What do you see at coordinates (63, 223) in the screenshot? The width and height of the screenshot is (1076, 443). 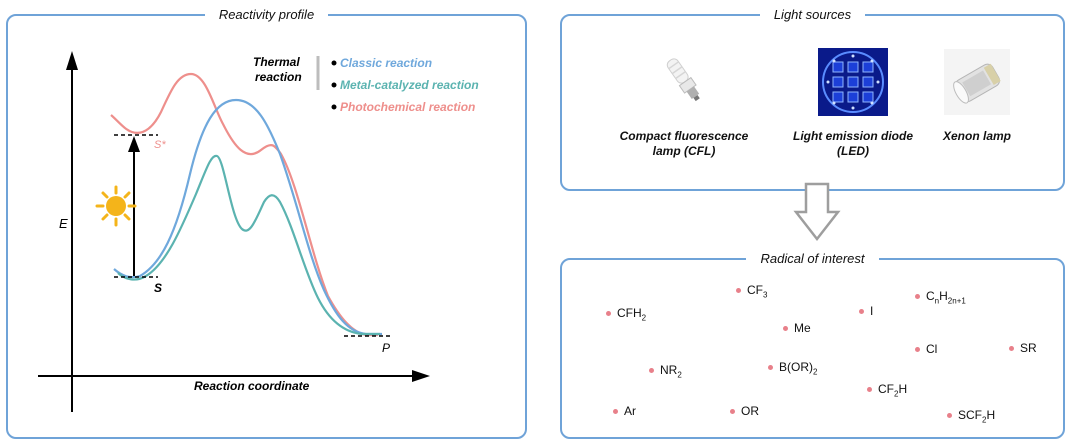 I see `y-axis-label: E` at bounding box center [63, 223].